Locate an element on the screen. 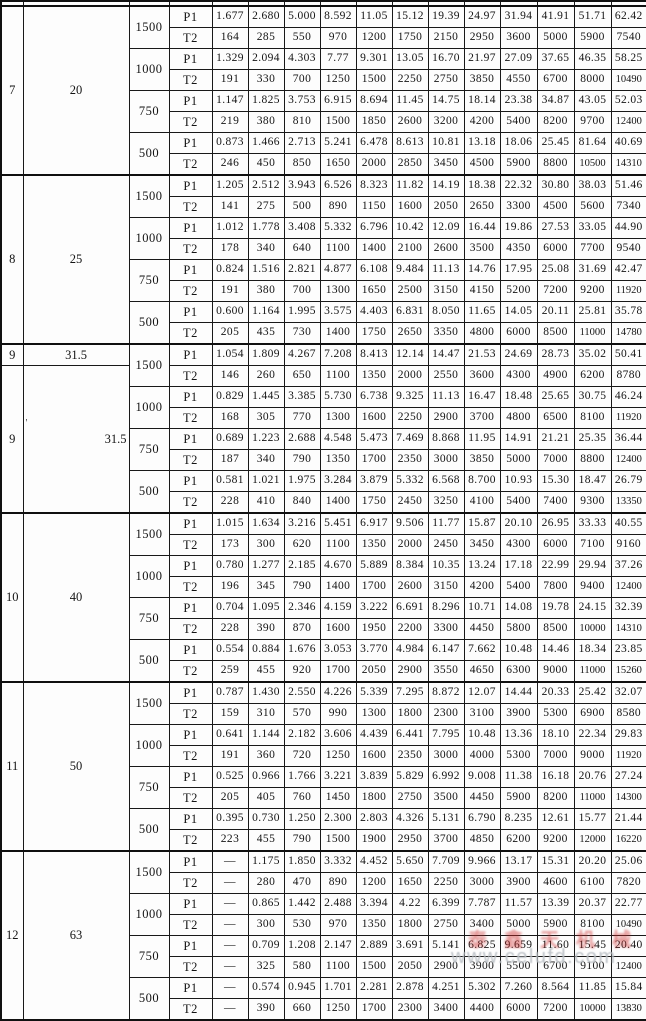 The image size is (646, 1021). value-cell: 3400 is located at coordinates (446, 1009).